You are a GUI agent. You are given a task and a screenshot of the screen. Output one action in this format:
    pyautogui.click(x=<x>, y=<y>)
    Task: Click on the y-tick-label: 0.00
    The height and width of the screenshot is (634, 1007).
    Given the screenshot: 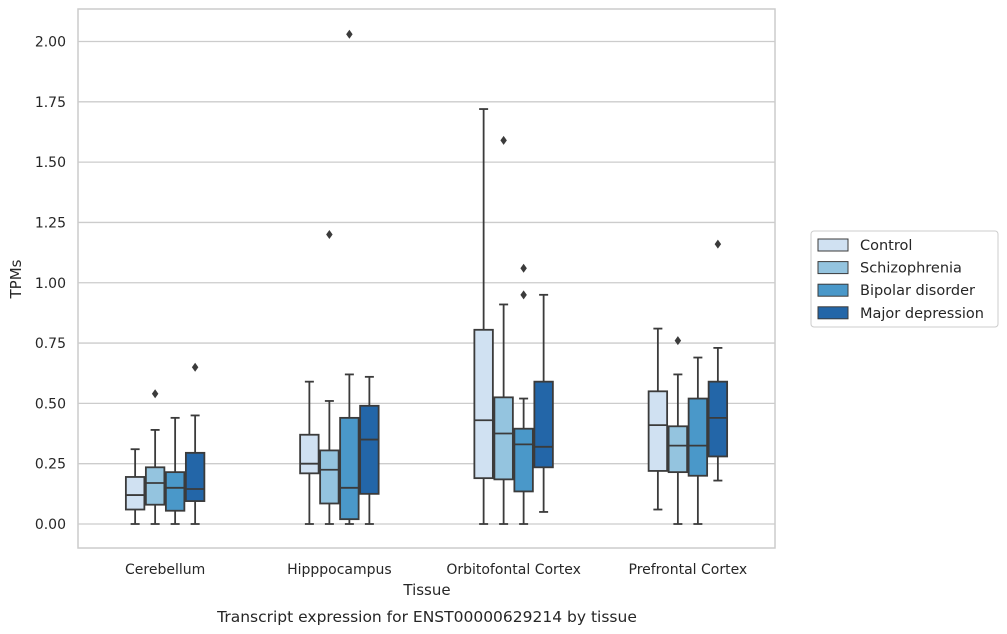 What is the action you would take?
    pyautogui.click(x=50, y=525)
    